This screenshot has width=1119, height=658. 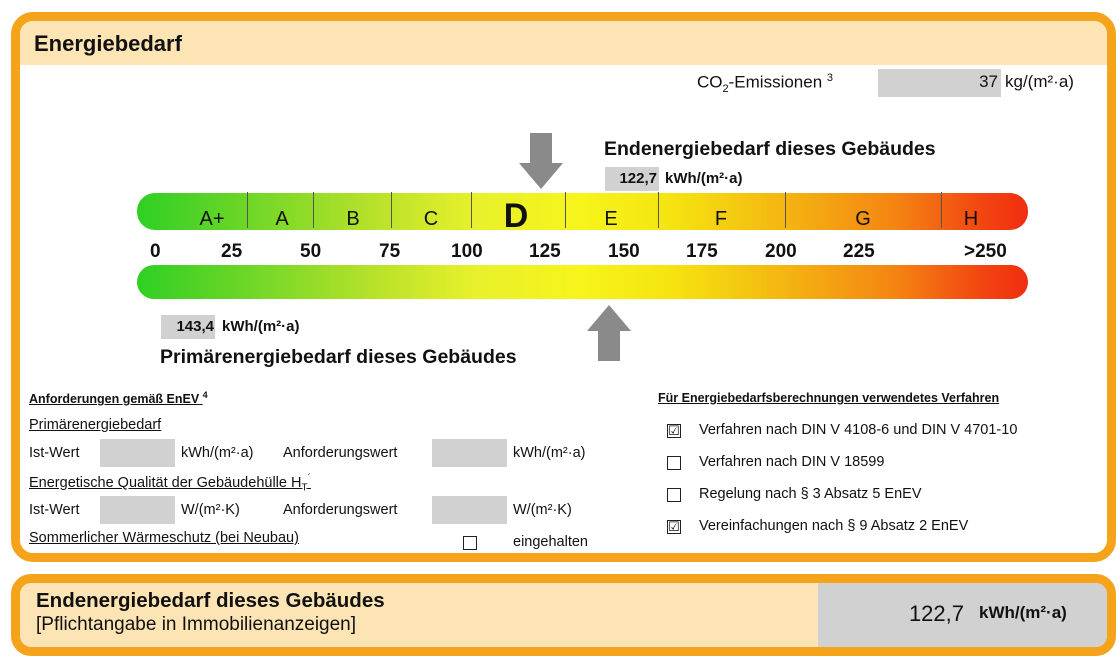 I want to click on end-energy-arrow-icon, so click(x=541, y=161).